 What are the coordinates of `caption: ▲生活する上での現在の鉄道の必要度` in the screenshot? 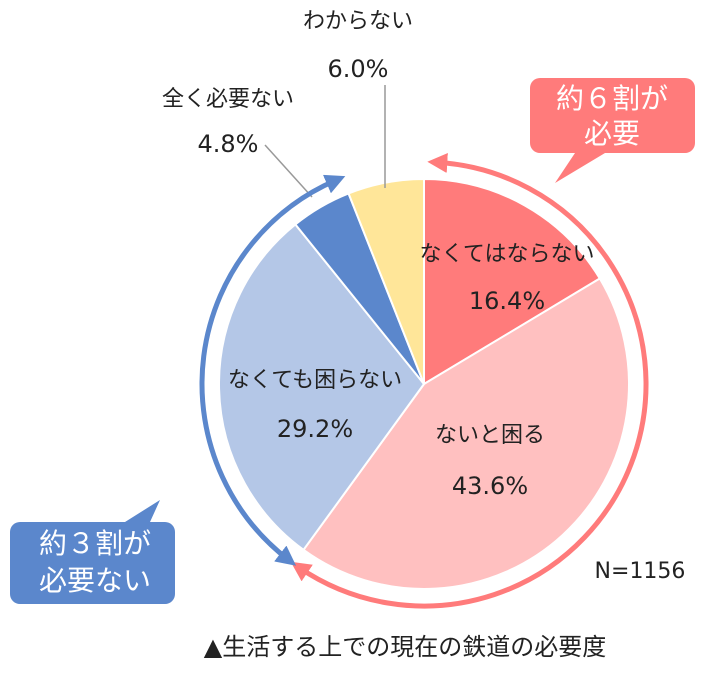 It's located at (405, 647).